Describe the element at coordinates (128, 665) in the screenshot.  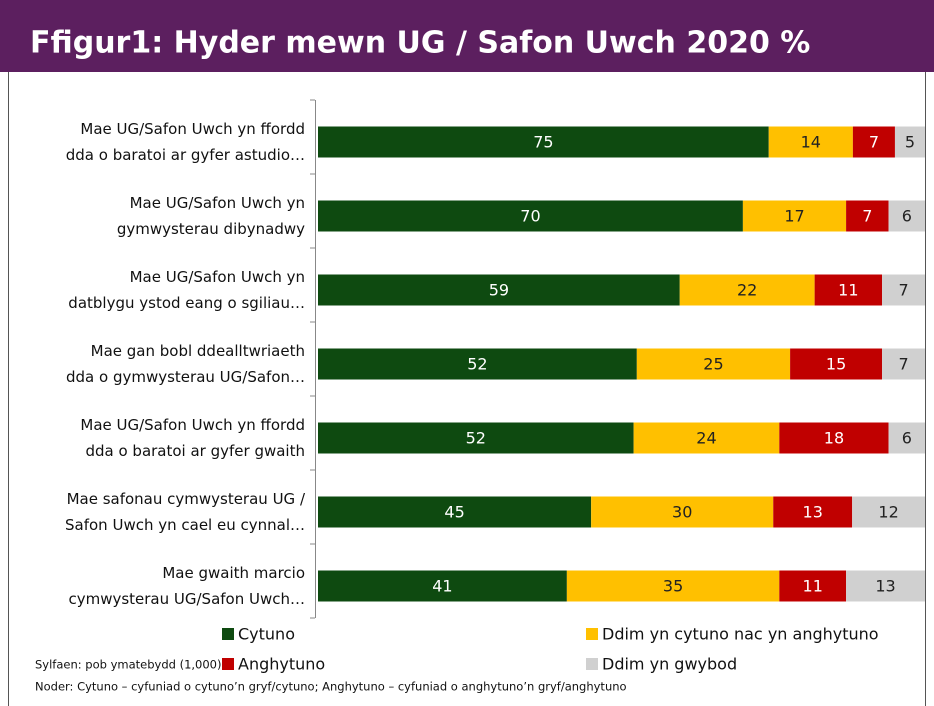
I see `note: Sylfaen: pob ymatebydd (1,000)` at that location.